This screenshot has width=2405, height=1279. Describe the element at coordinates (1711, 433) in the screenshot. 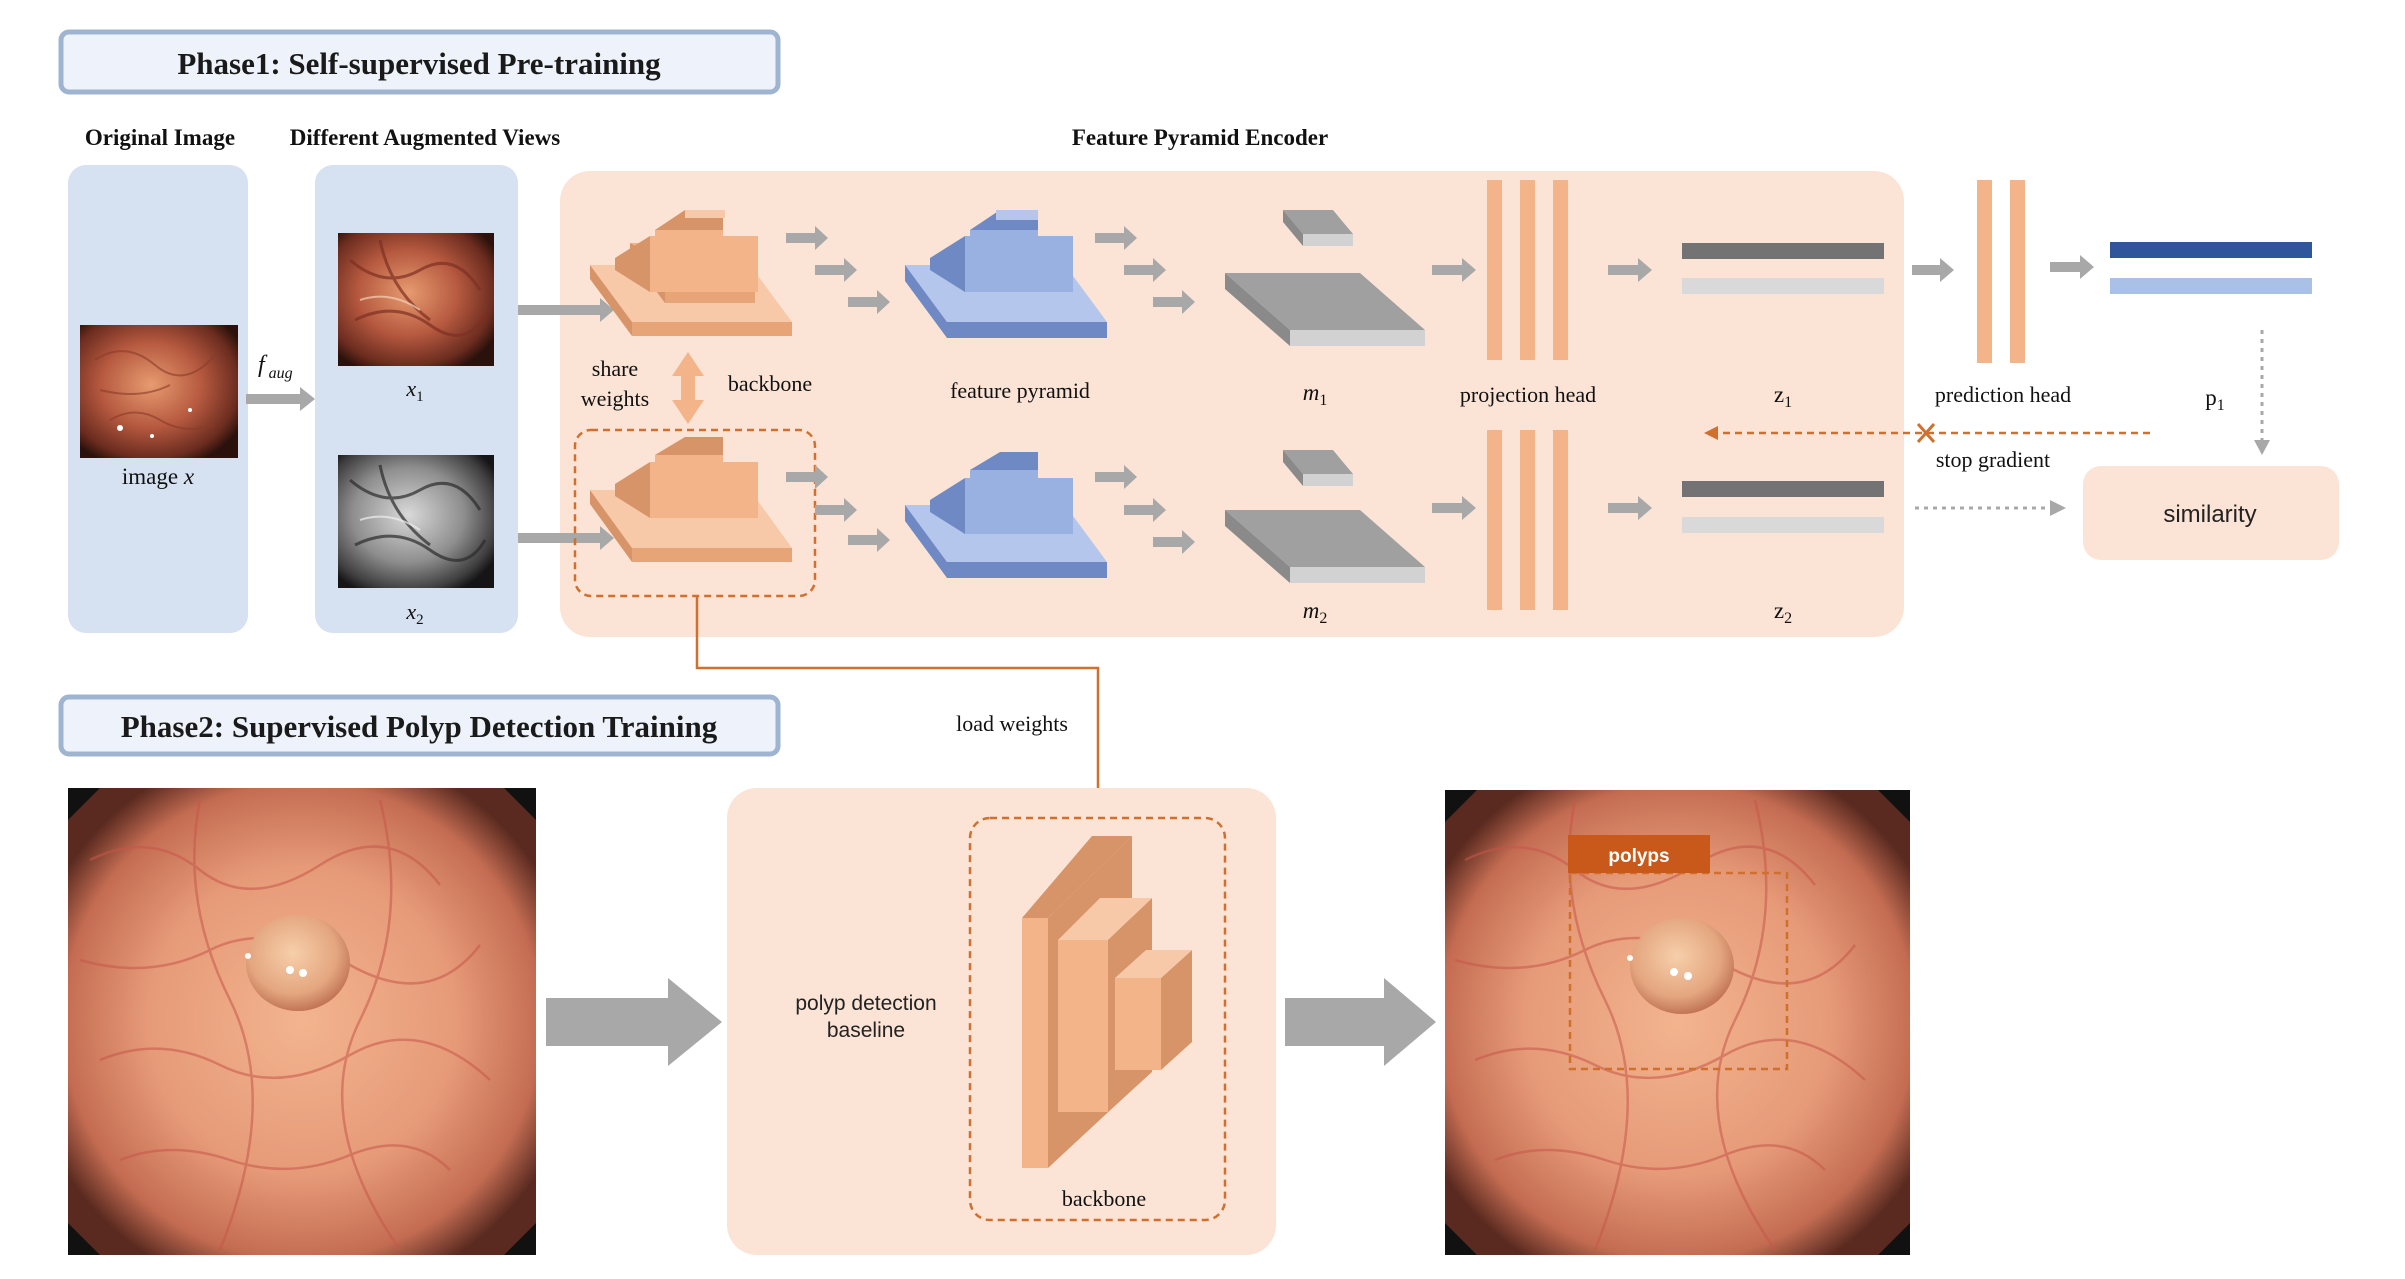

I see `stop-gradient-arrowhead` at that location.